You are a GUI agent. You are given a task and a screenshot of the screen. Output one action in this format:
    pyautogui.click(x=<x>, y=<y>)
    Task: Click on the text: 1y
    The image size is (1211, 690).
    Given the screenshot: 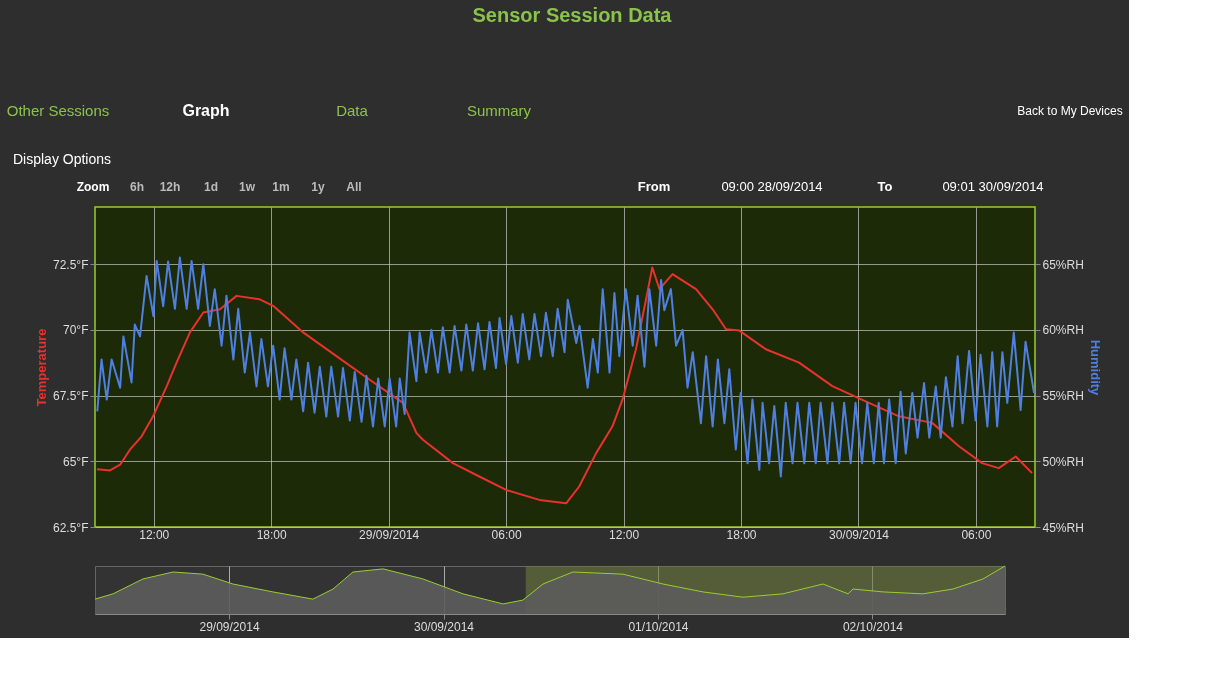 What is the action you would take?
    pyautogui.click(x=318, y=187)
    